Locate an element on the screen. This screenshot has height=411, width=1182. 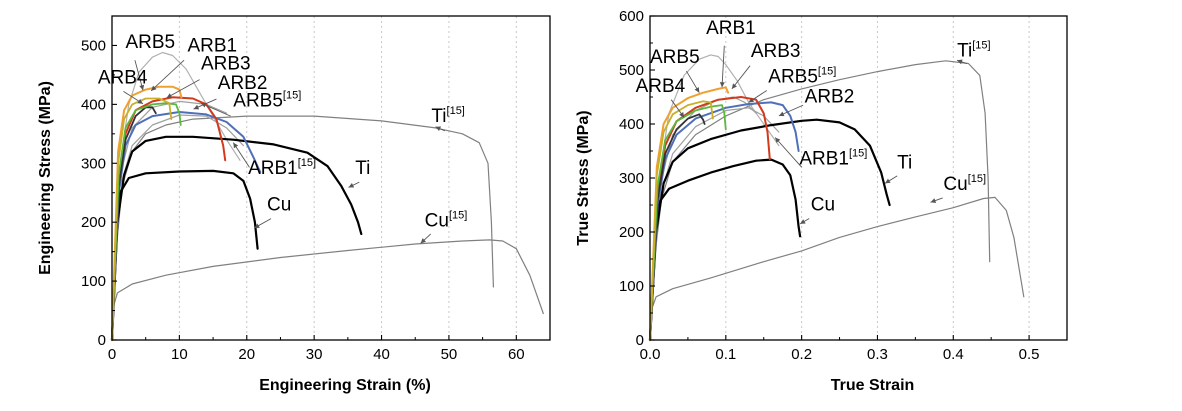
annotation-label-ti15: Ti[15] is located at coordinates (973, 51).